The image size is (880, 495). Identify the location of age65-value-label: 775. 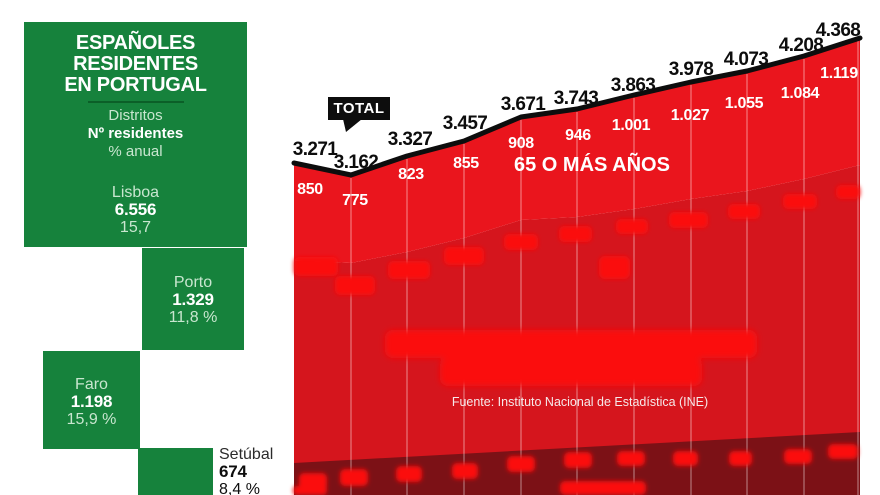
(355, 200).